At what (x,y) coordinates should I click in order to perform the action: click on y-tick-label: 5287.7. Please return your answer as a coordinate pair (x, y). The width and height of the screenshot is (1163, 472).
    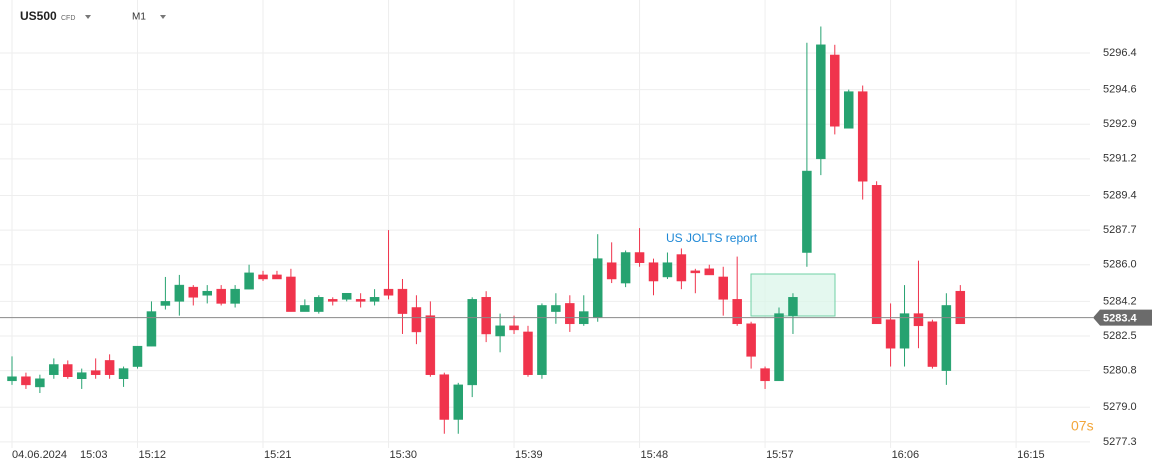
    Looking at the image, I should click on (1120, 230).